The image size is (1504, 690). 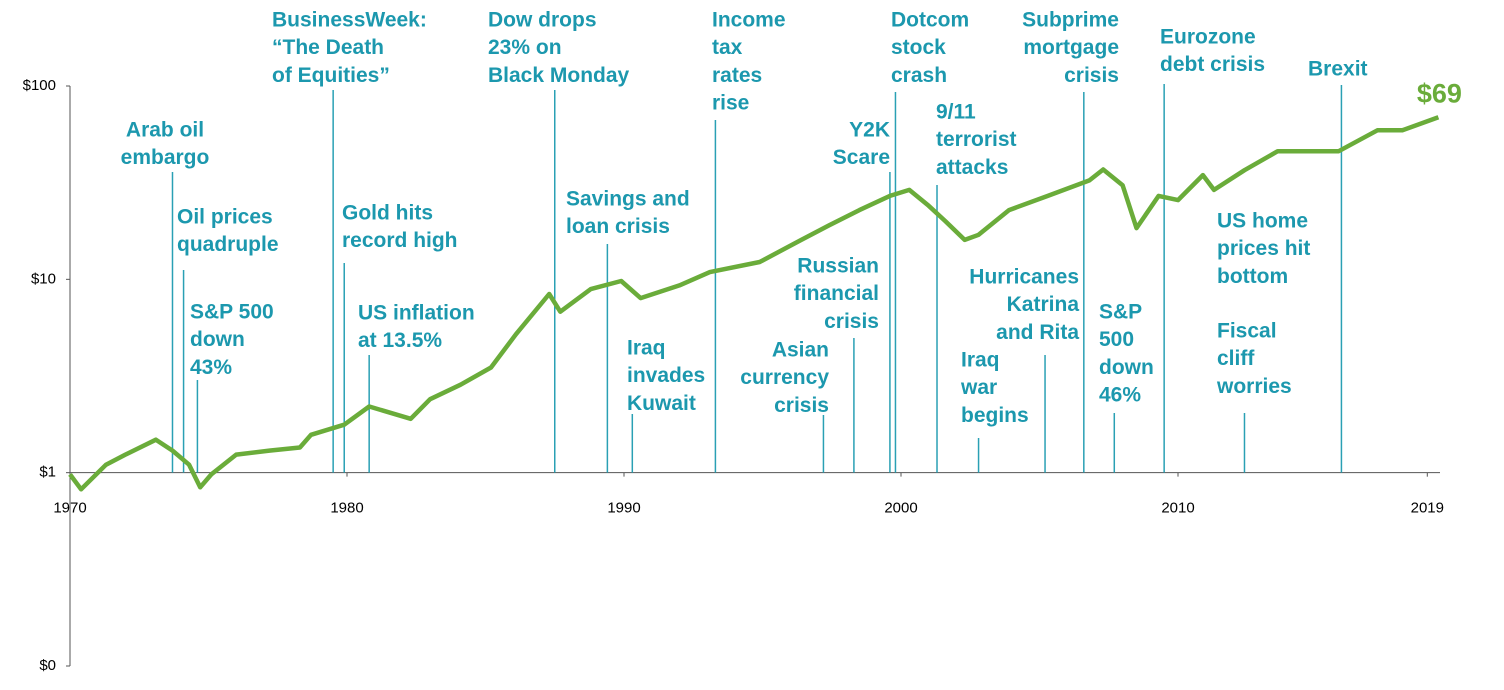 I want to click on annotation: Brexit, so click(x=1338, y=69).